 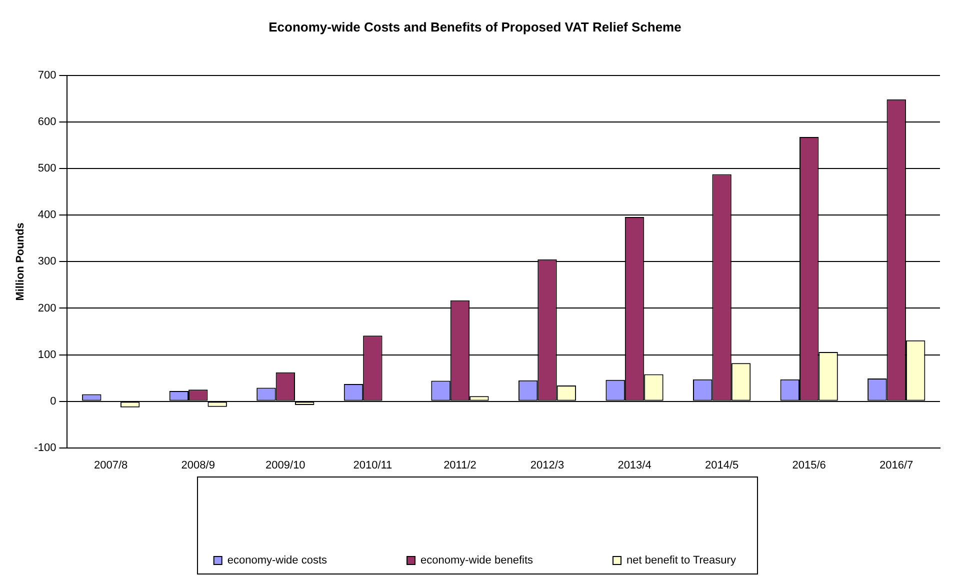 I want to click on x-tick-label: 2007/8, so click(x=111, y=465).